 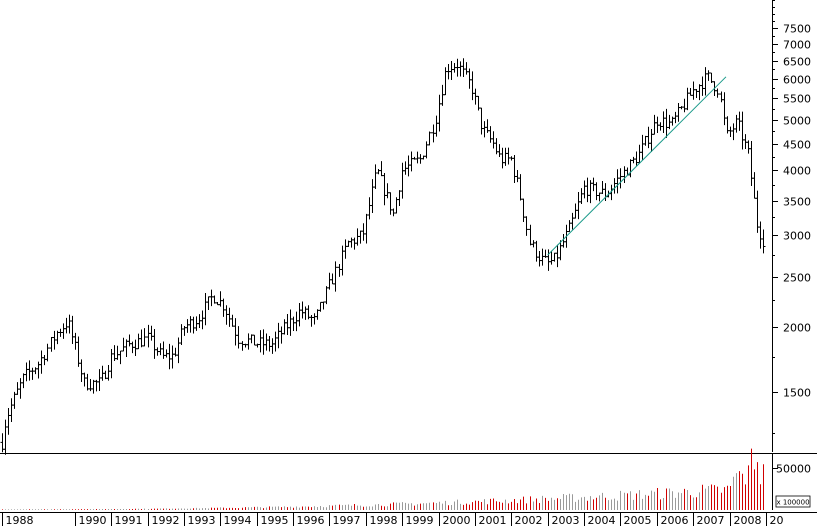 What do you see at coordinates (797, 171) in the screenshot?
I see `price-tick-label: 4000` at bounding box center [797, 171].